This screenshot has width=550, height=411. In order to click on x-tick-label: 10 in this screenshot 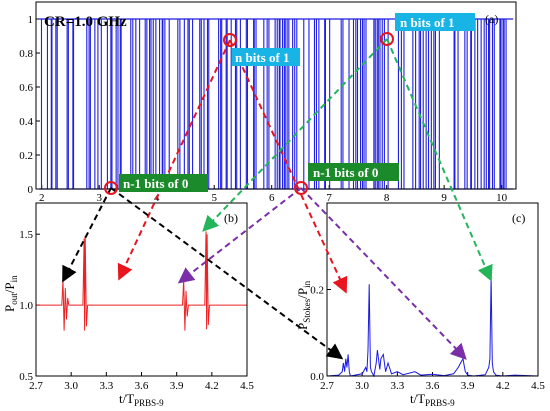, I will do `click(502, 198)`.